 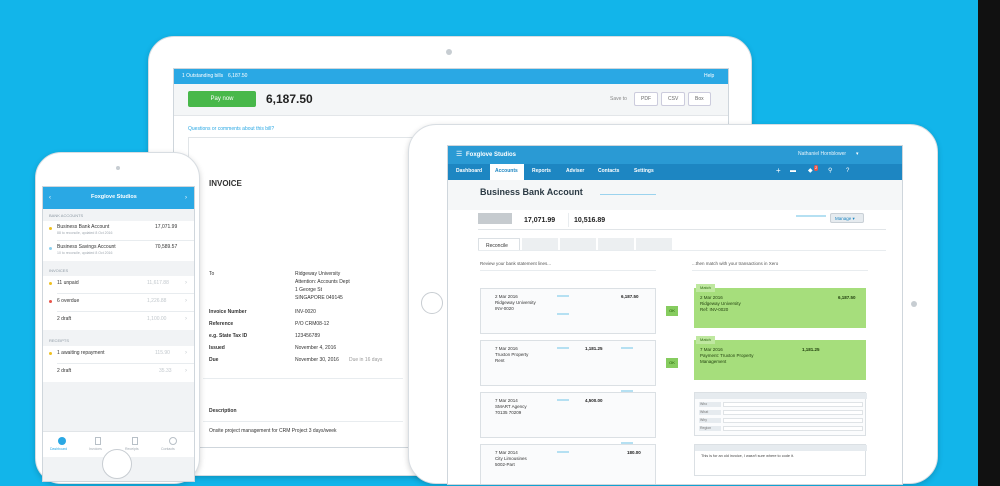 What do you see at coordinates (793, 171) in the screenshot?
I see `folder-icon: ▬` at bounding box center [793, 171].